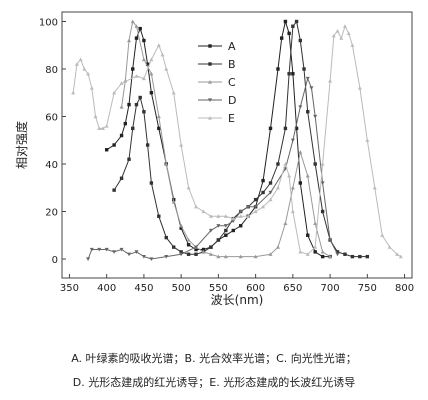 Image resolution: width=428 pixels, height=400 pixels. I want to click on y-axis-label: 相对强度, so click(21, 145).